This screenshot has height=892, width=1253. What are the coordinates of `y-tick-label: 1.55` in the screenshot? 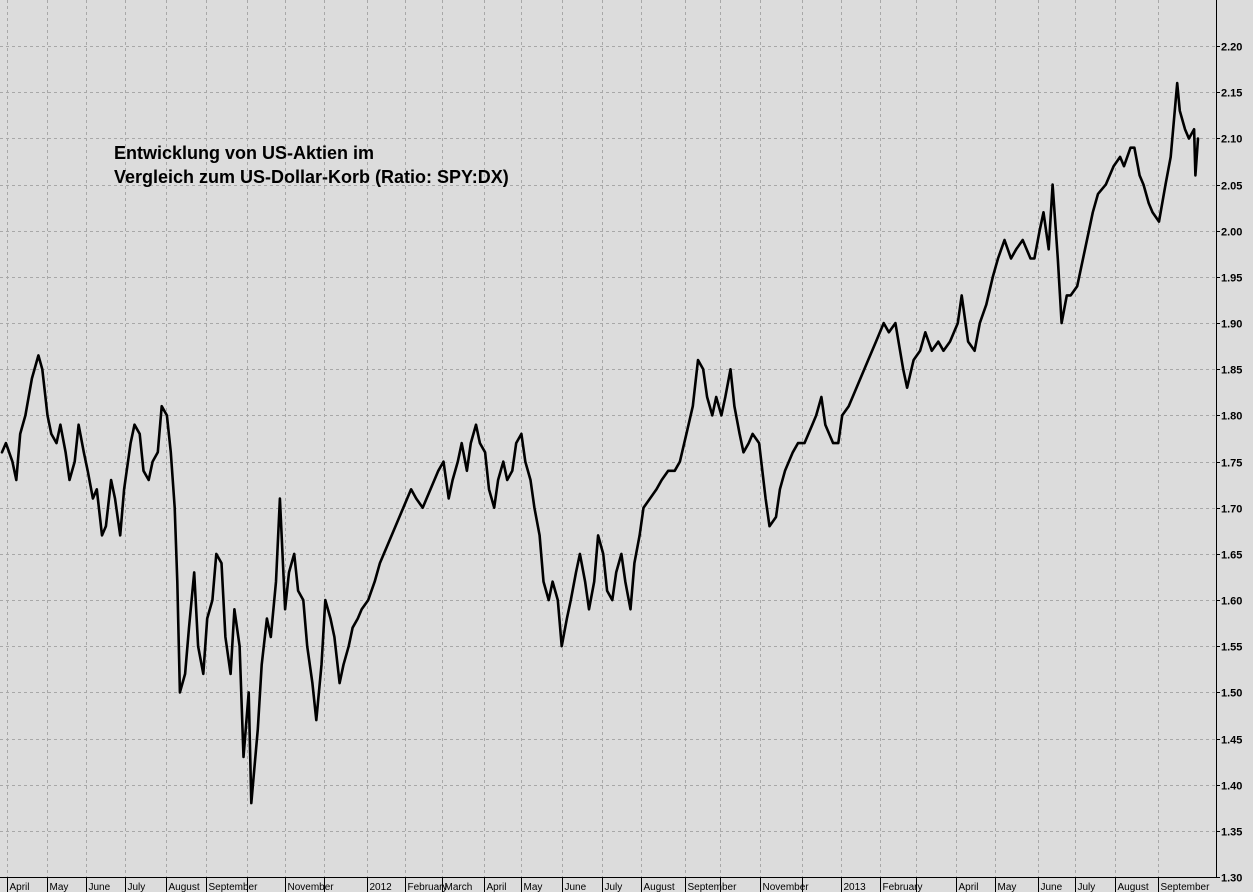 It's located at (1231, 648).